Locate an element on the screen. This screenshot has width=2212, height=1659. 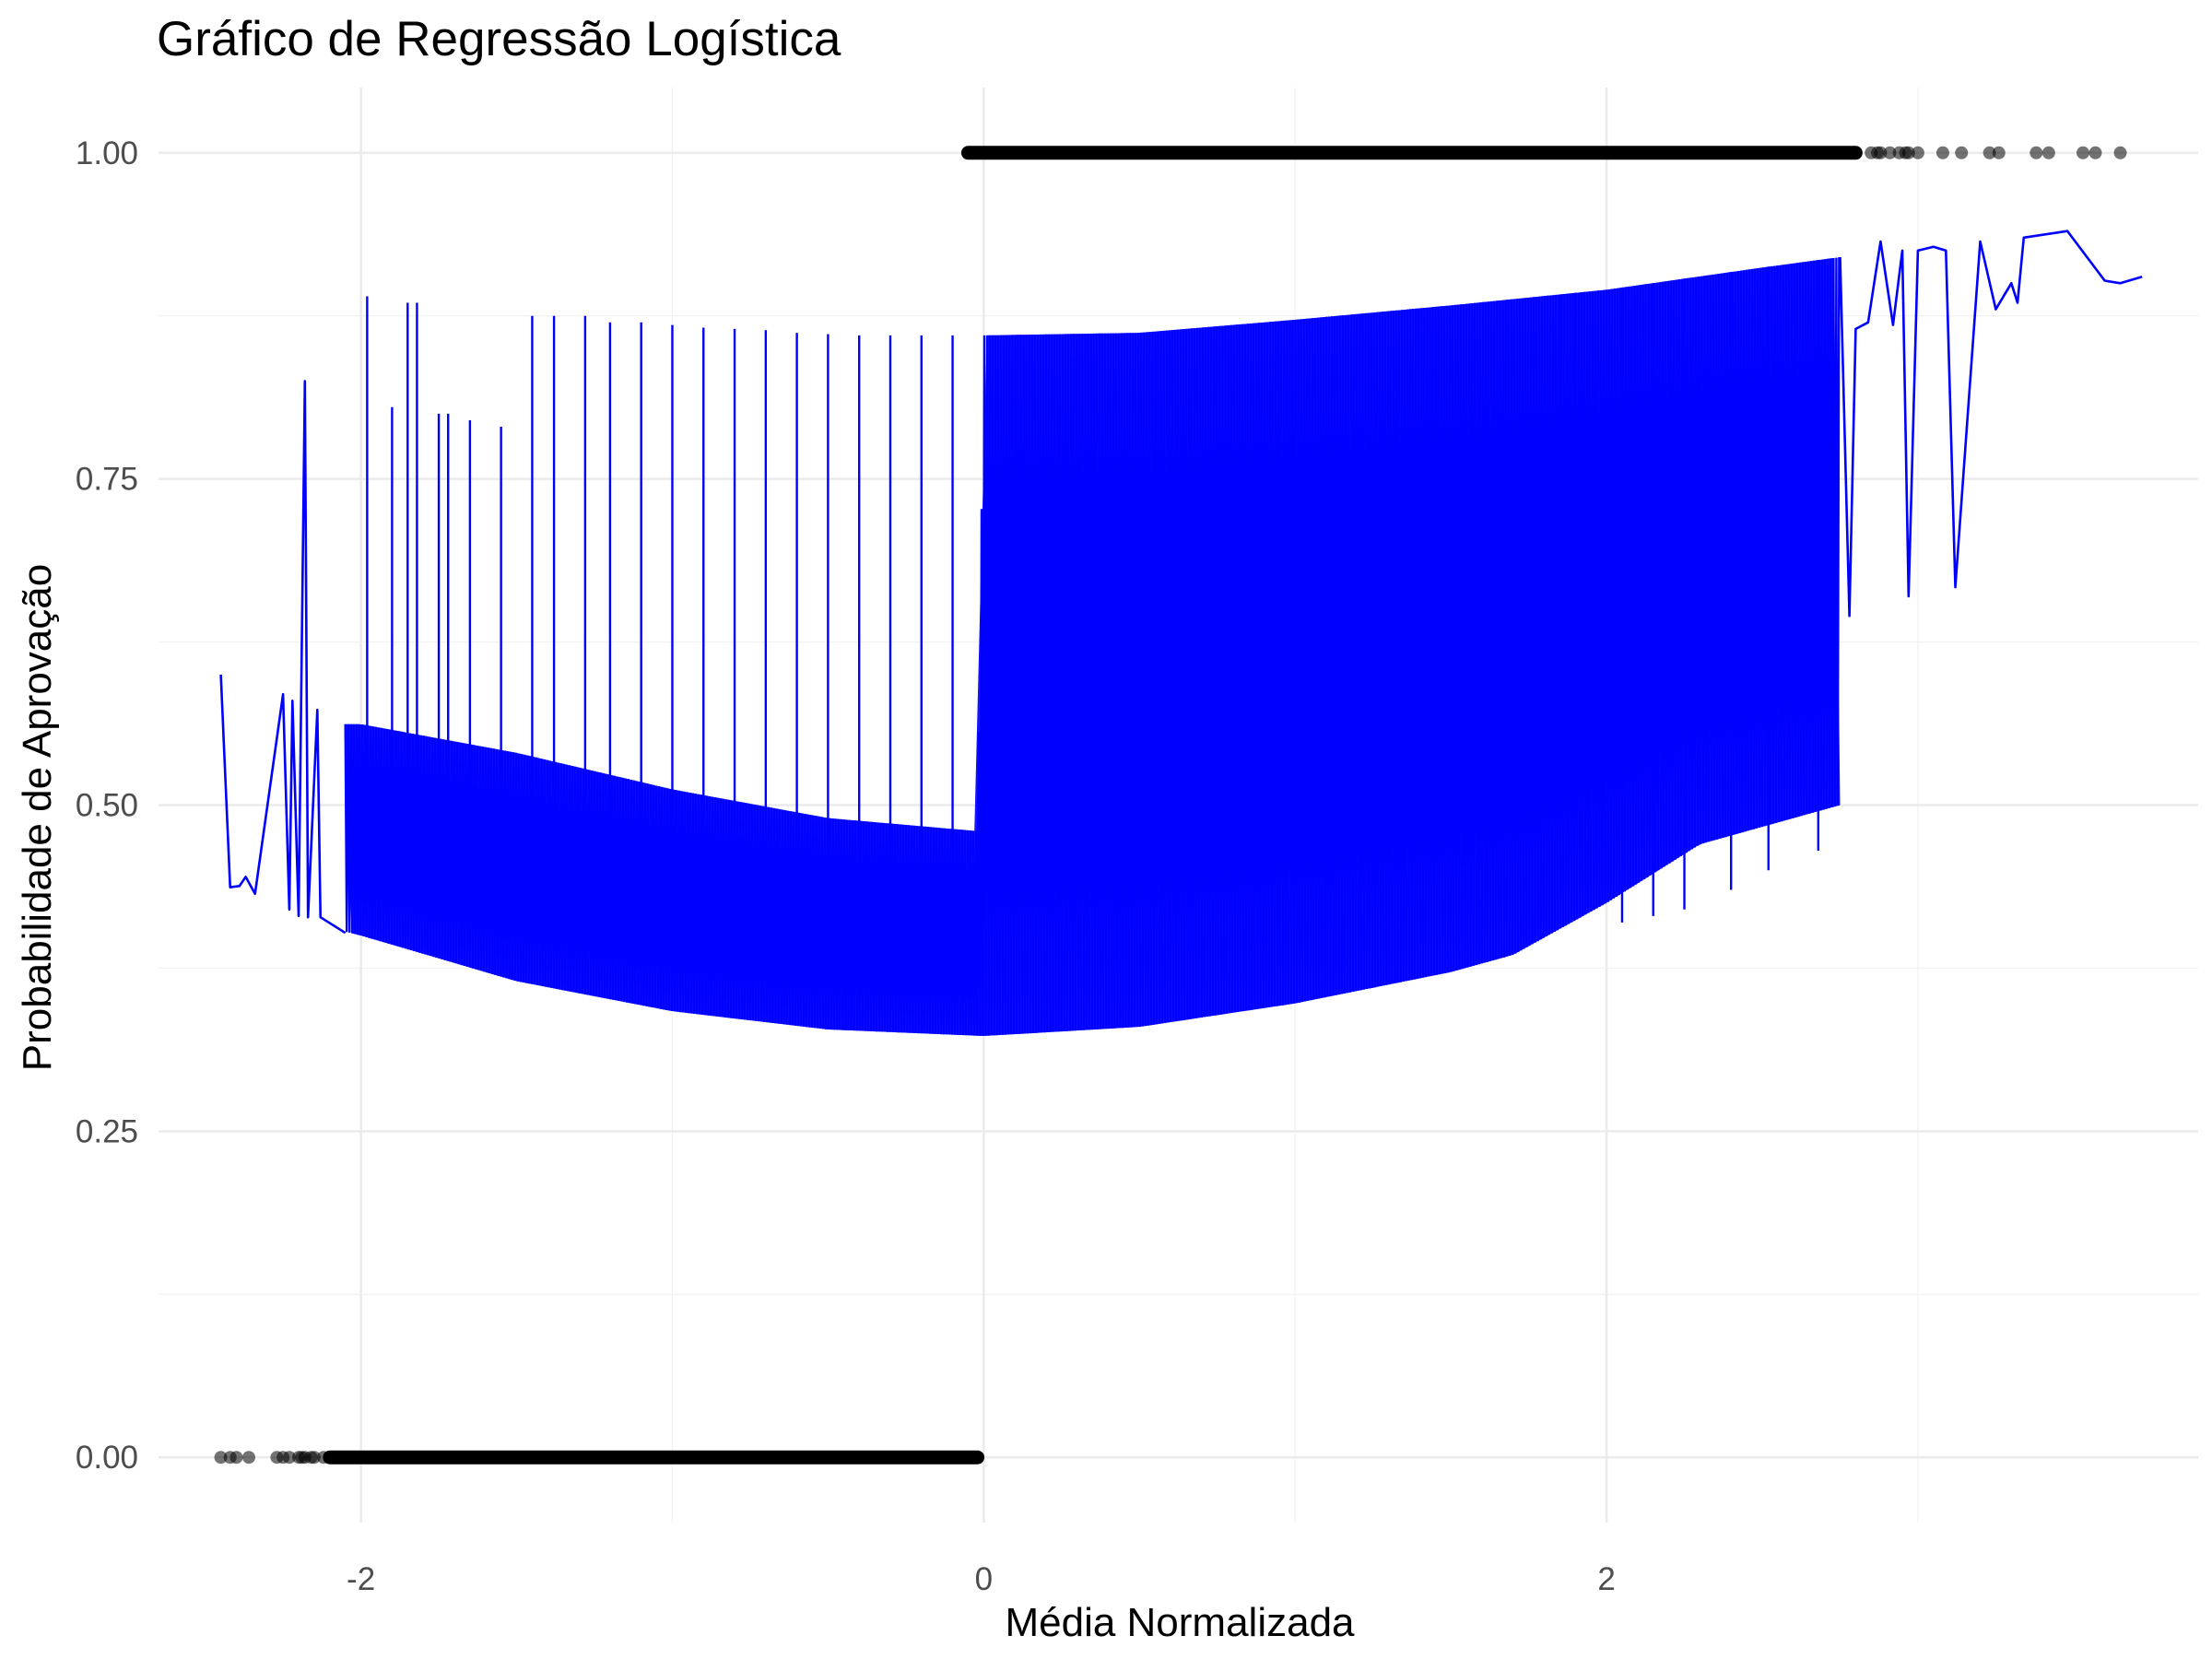
curve-left-tail is located at coordinates (283, 657).